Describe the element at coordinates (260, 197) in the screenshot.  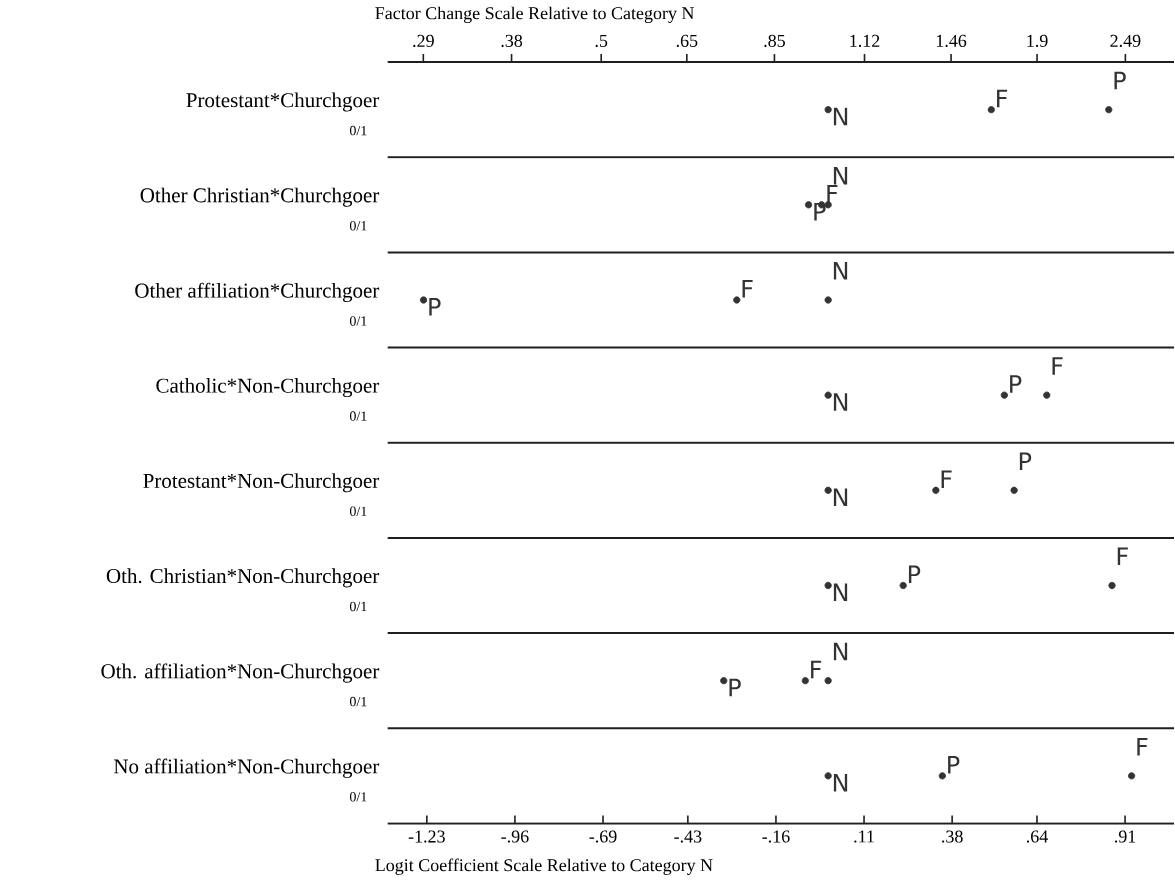
I see `y-tick-label: Other Christian*Churchgoer` at that location.